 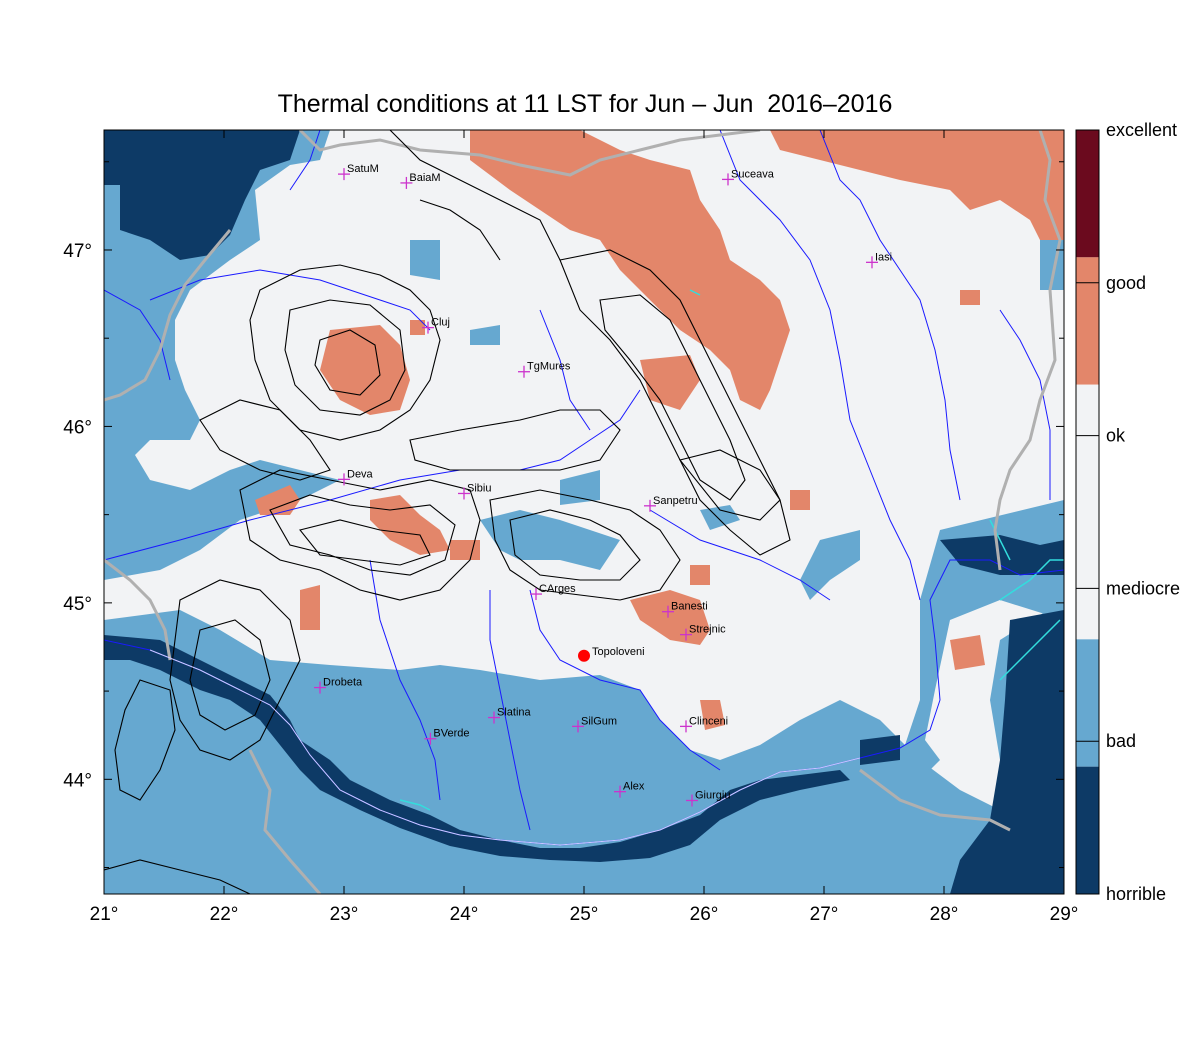 What do you see at coordinates (753, 174) in the screenshot?
I see `city-label: Suceava` at bounding box center [753, 174].